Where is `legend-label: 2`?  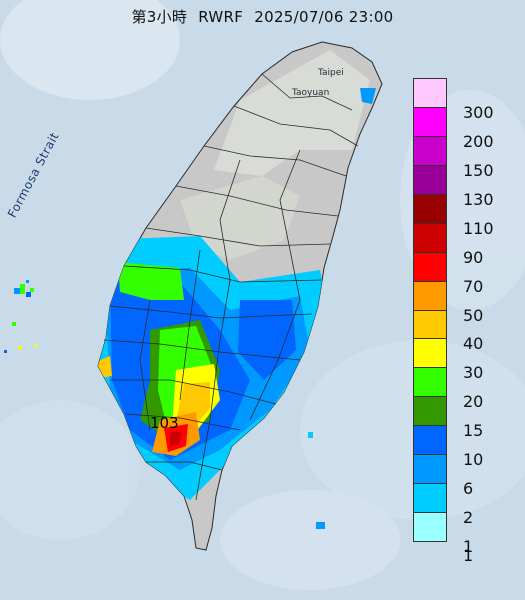 legend-label: 2 is located at coordinates (468, 518).